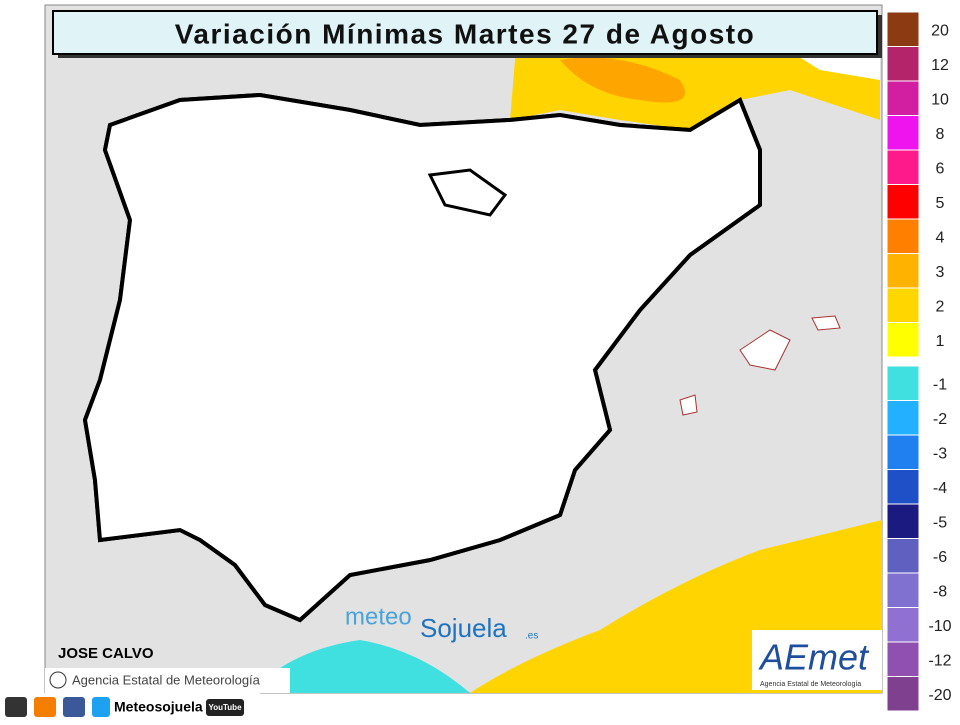  I want to click on legend-label: -20, so click(939, 695).